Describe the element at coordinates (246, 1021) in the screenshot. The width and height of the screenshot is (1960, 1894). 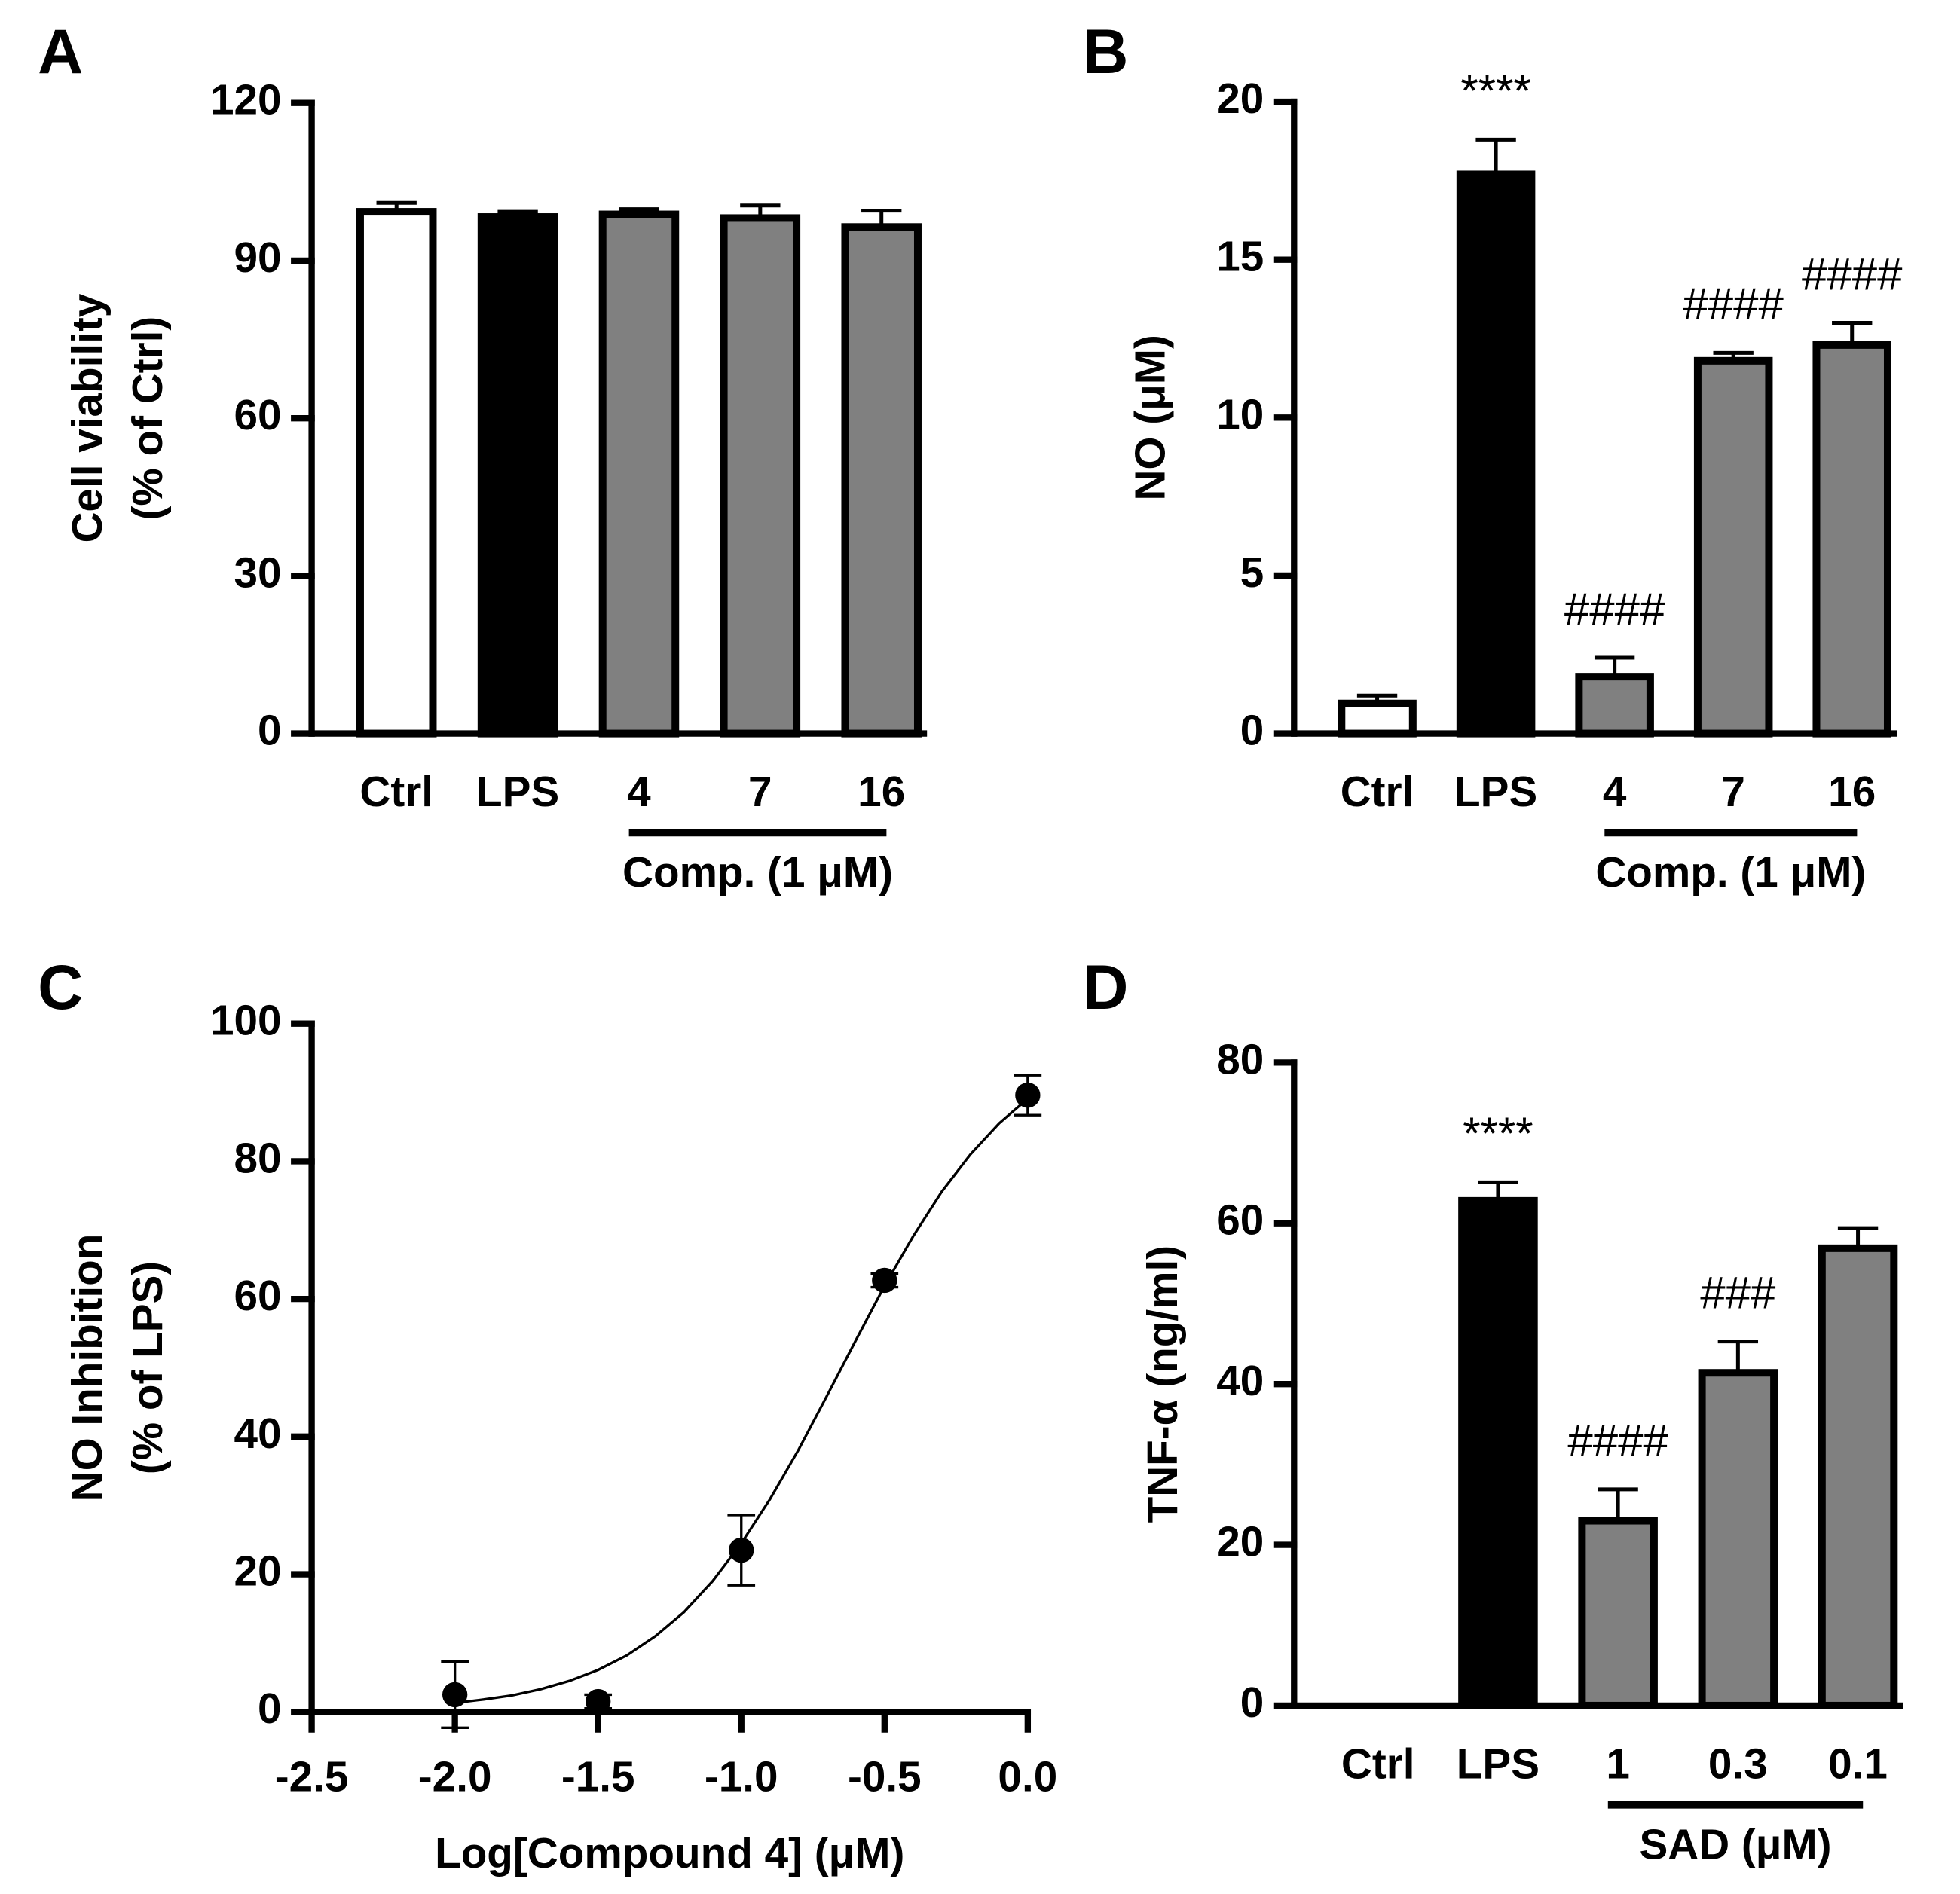
I see `y-tick-label: 100` at that location.